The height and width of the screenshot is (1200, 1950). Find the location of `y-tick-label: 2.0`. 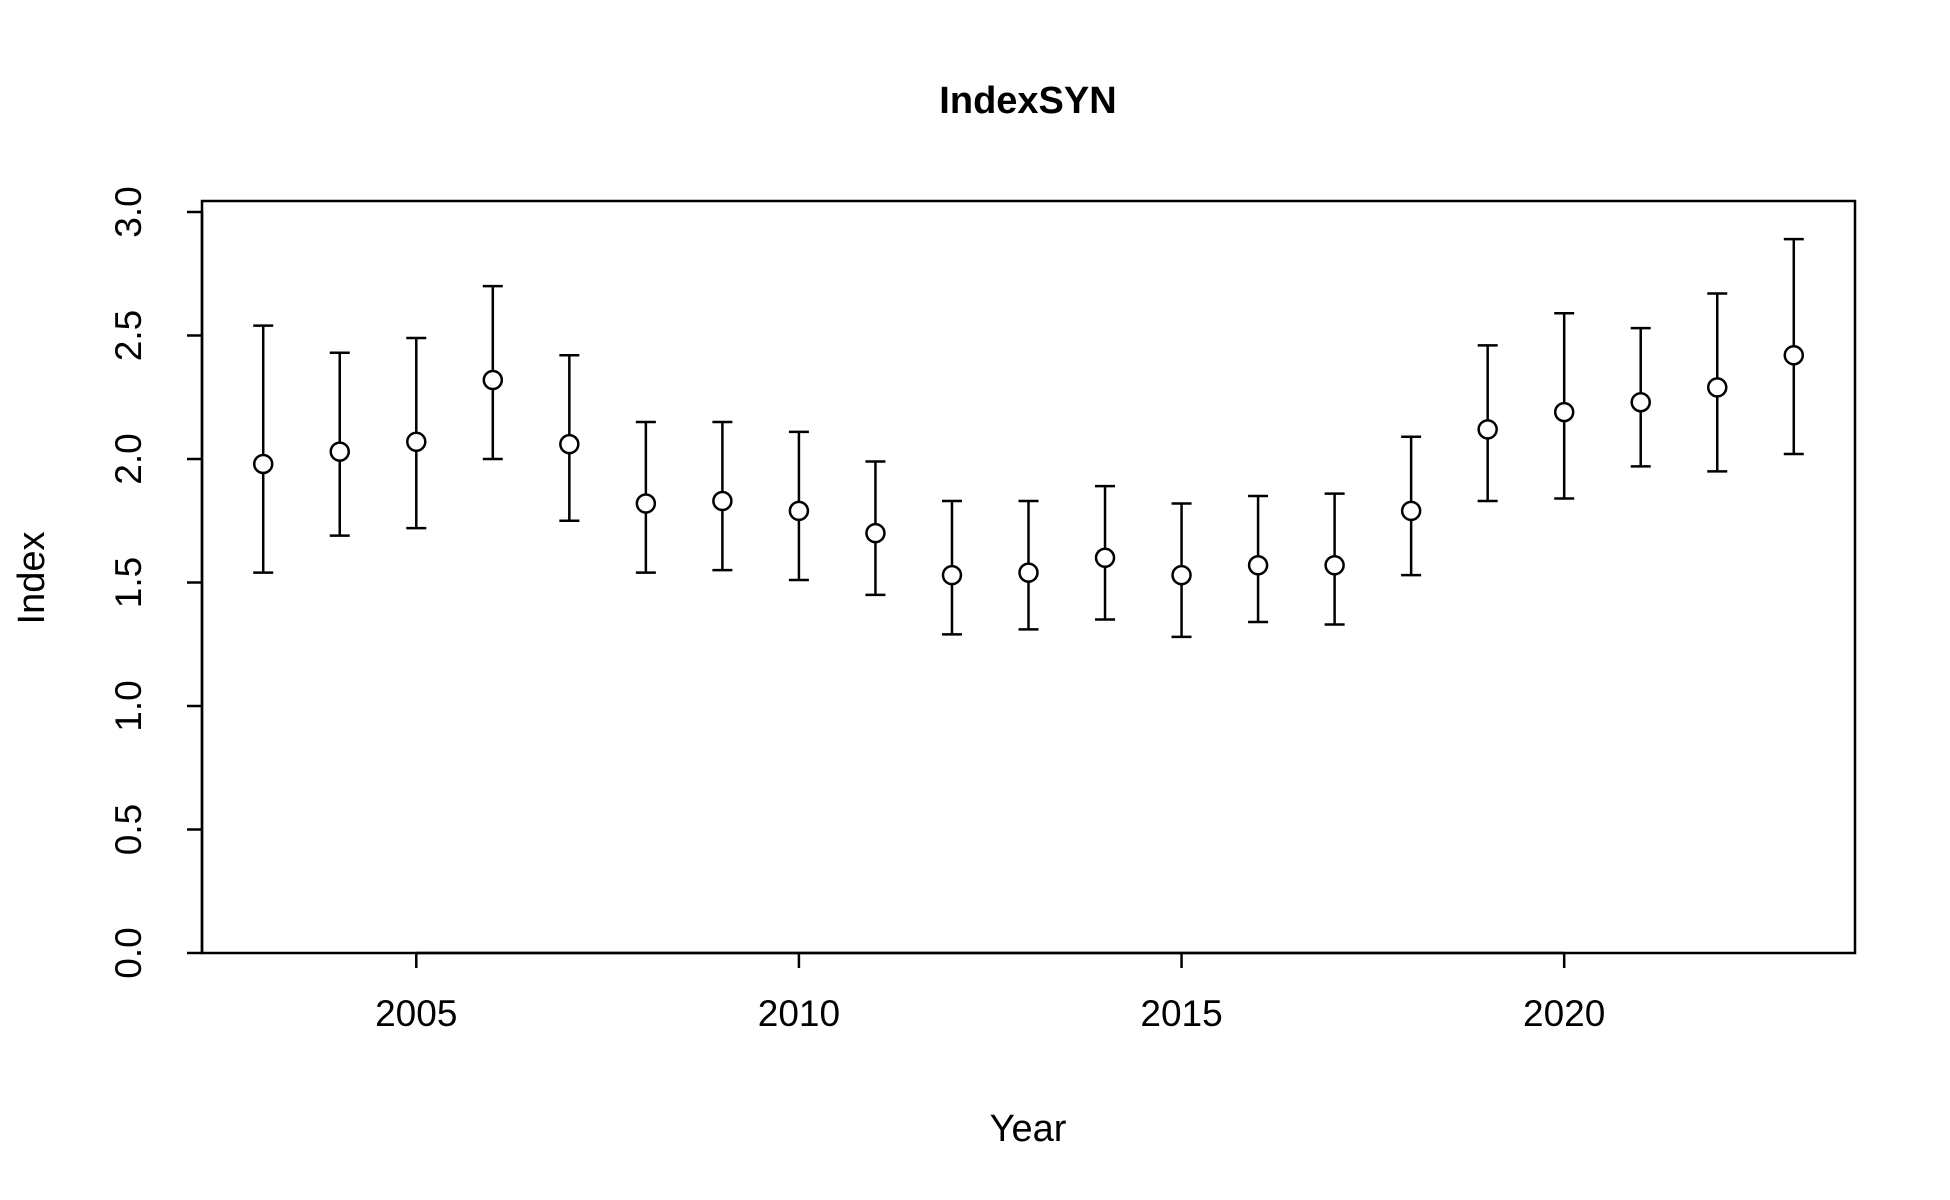

y-tick-label: 2.0 is located at coordinates (128, 458).